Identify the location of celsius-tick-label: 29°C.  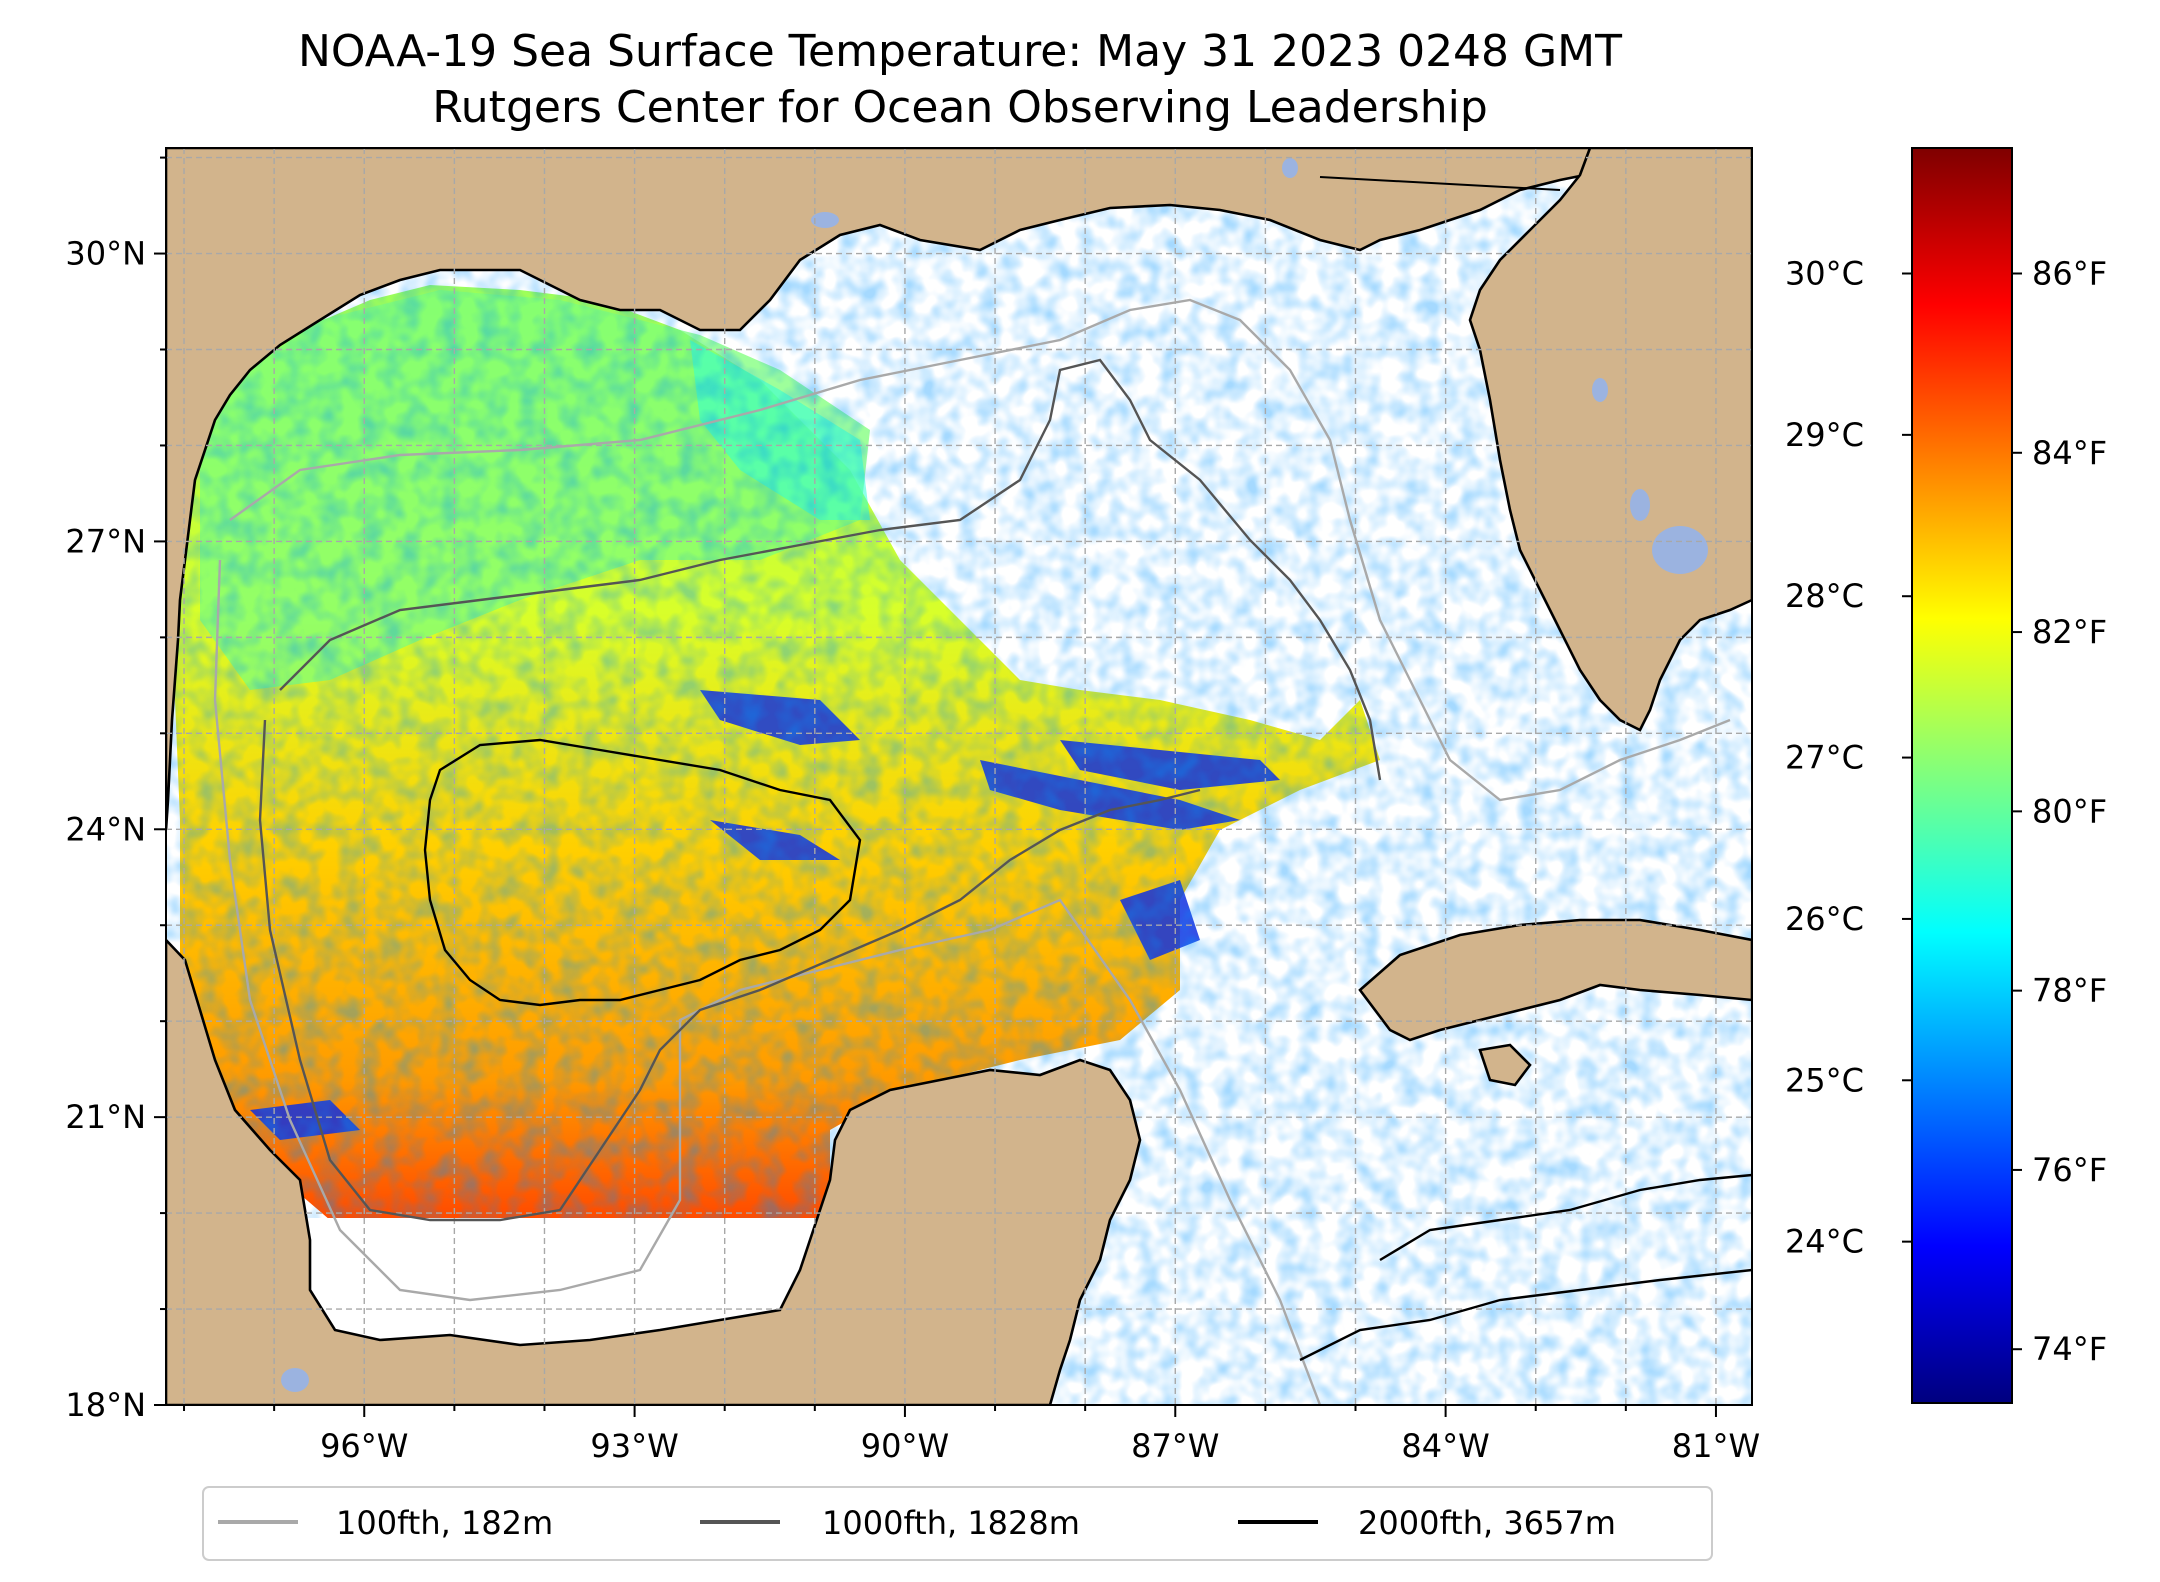
(1824, 435).